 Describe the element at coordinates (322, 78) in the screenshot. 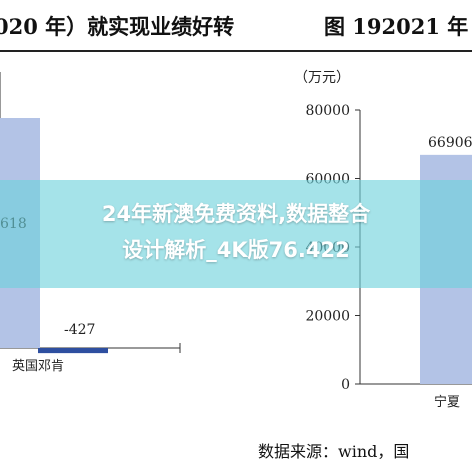

I see `right-y-axis-unit: （万元）` at that location.